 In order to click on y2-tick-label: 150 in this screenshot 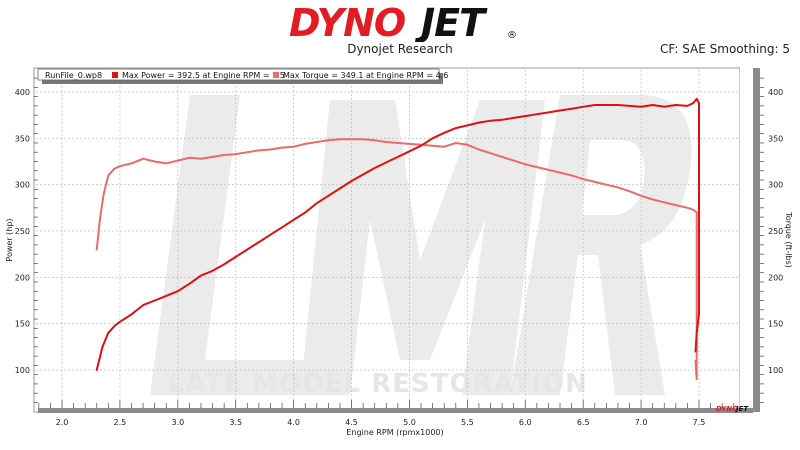, I will do `click(775, 324)`.